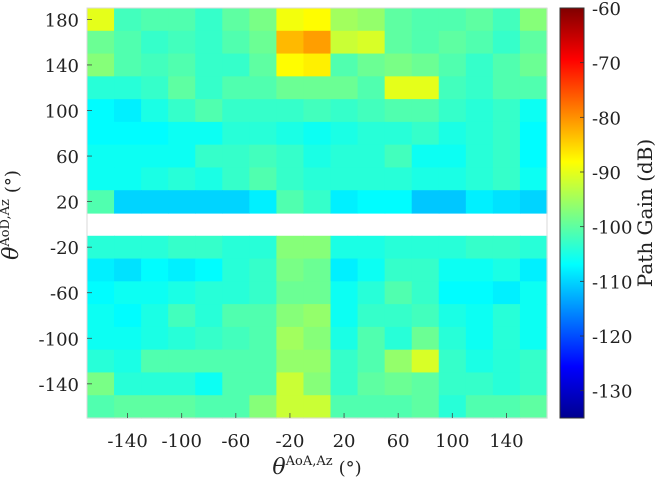 The height and width of the screenshot is (485, 664). I want to click on y-tick-label: -60, so click(64, 294).